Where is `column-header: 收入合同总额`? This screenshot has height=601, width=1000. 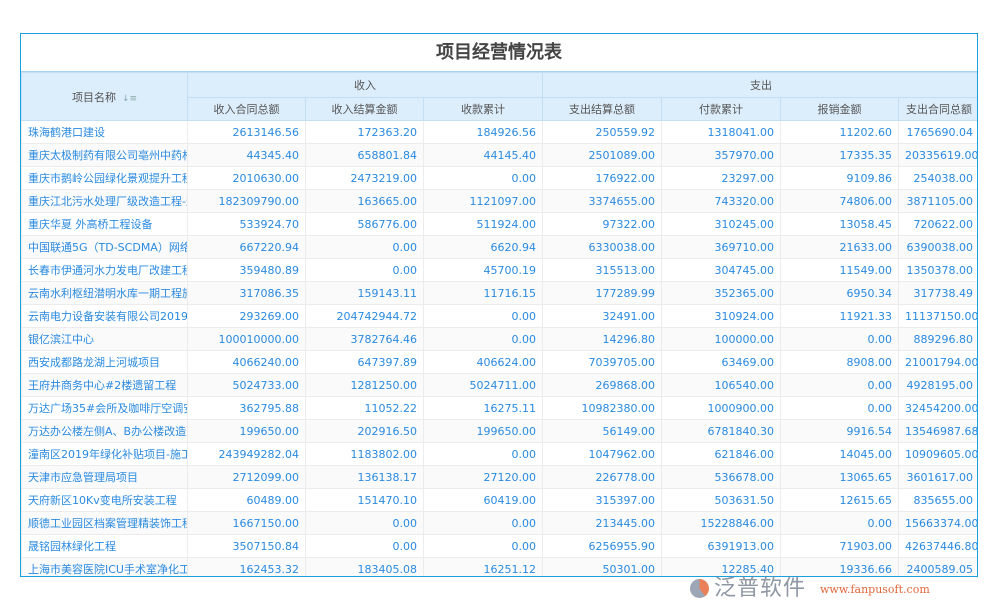 column-header: 收入合同总额 is located at coordinates (246, 109).